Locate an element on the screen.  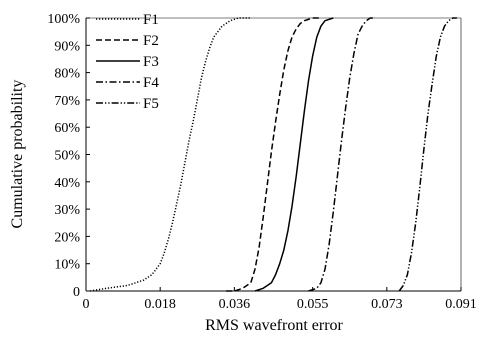
y-tick-label: 70% is located at coordinates (67, 101).